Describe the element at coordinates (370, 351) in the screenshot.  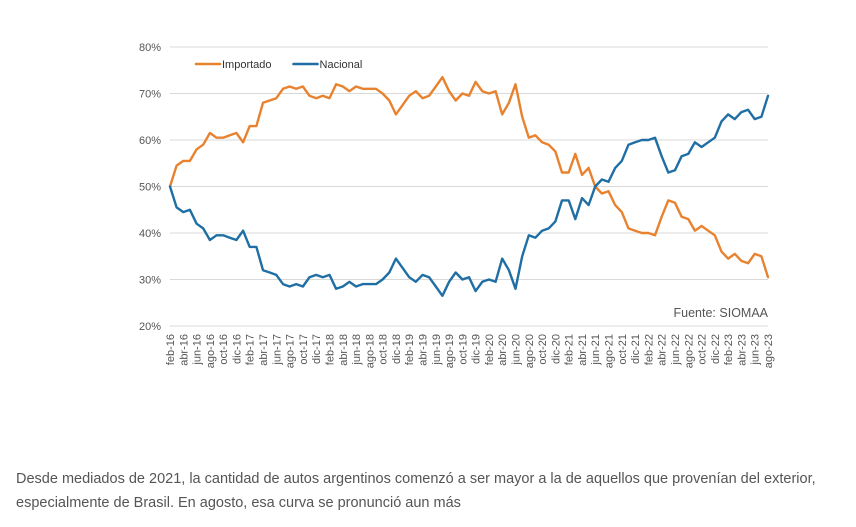
I see `x-tick-label: ago-18` at that location.